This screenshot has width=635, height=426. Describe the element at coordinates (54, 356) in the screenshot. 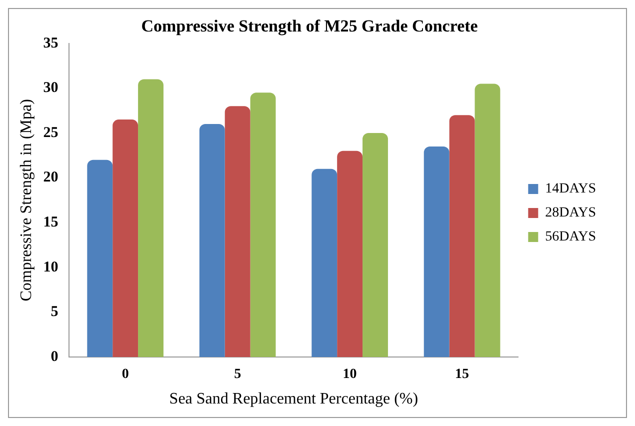

I see `y-tick-label: 0` at that location.